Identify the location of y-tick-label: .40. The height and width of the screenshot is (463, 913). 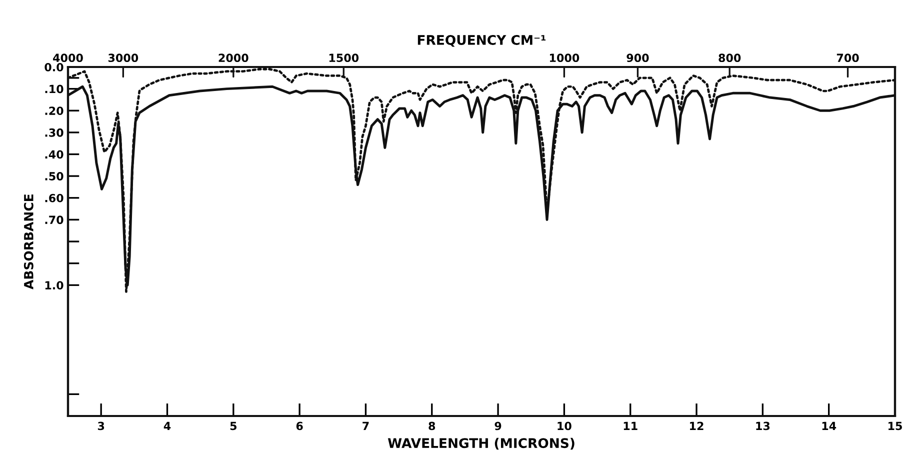
(54, 154).